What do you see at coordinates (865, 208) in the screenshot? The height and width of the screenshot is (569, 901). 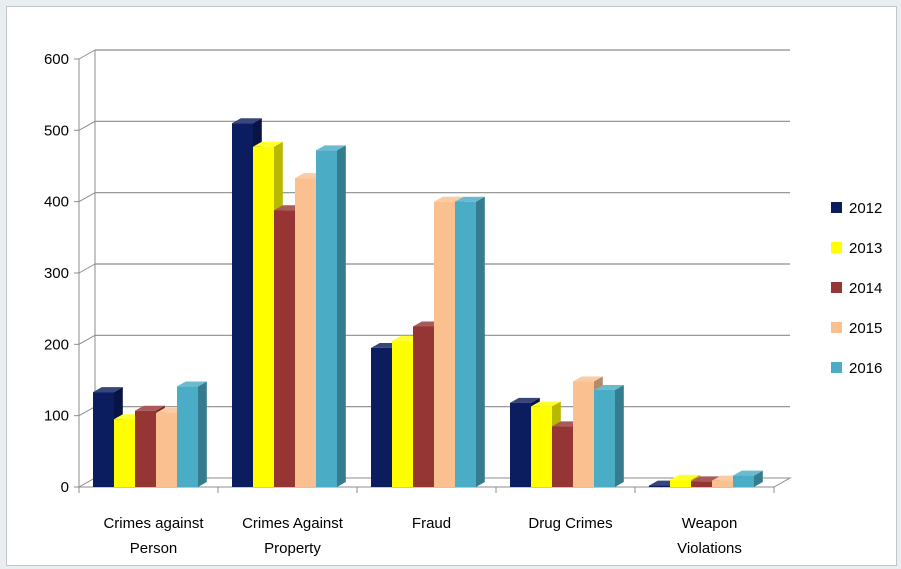 I see `legend-label: 2012` at bounding box center [865, 208].